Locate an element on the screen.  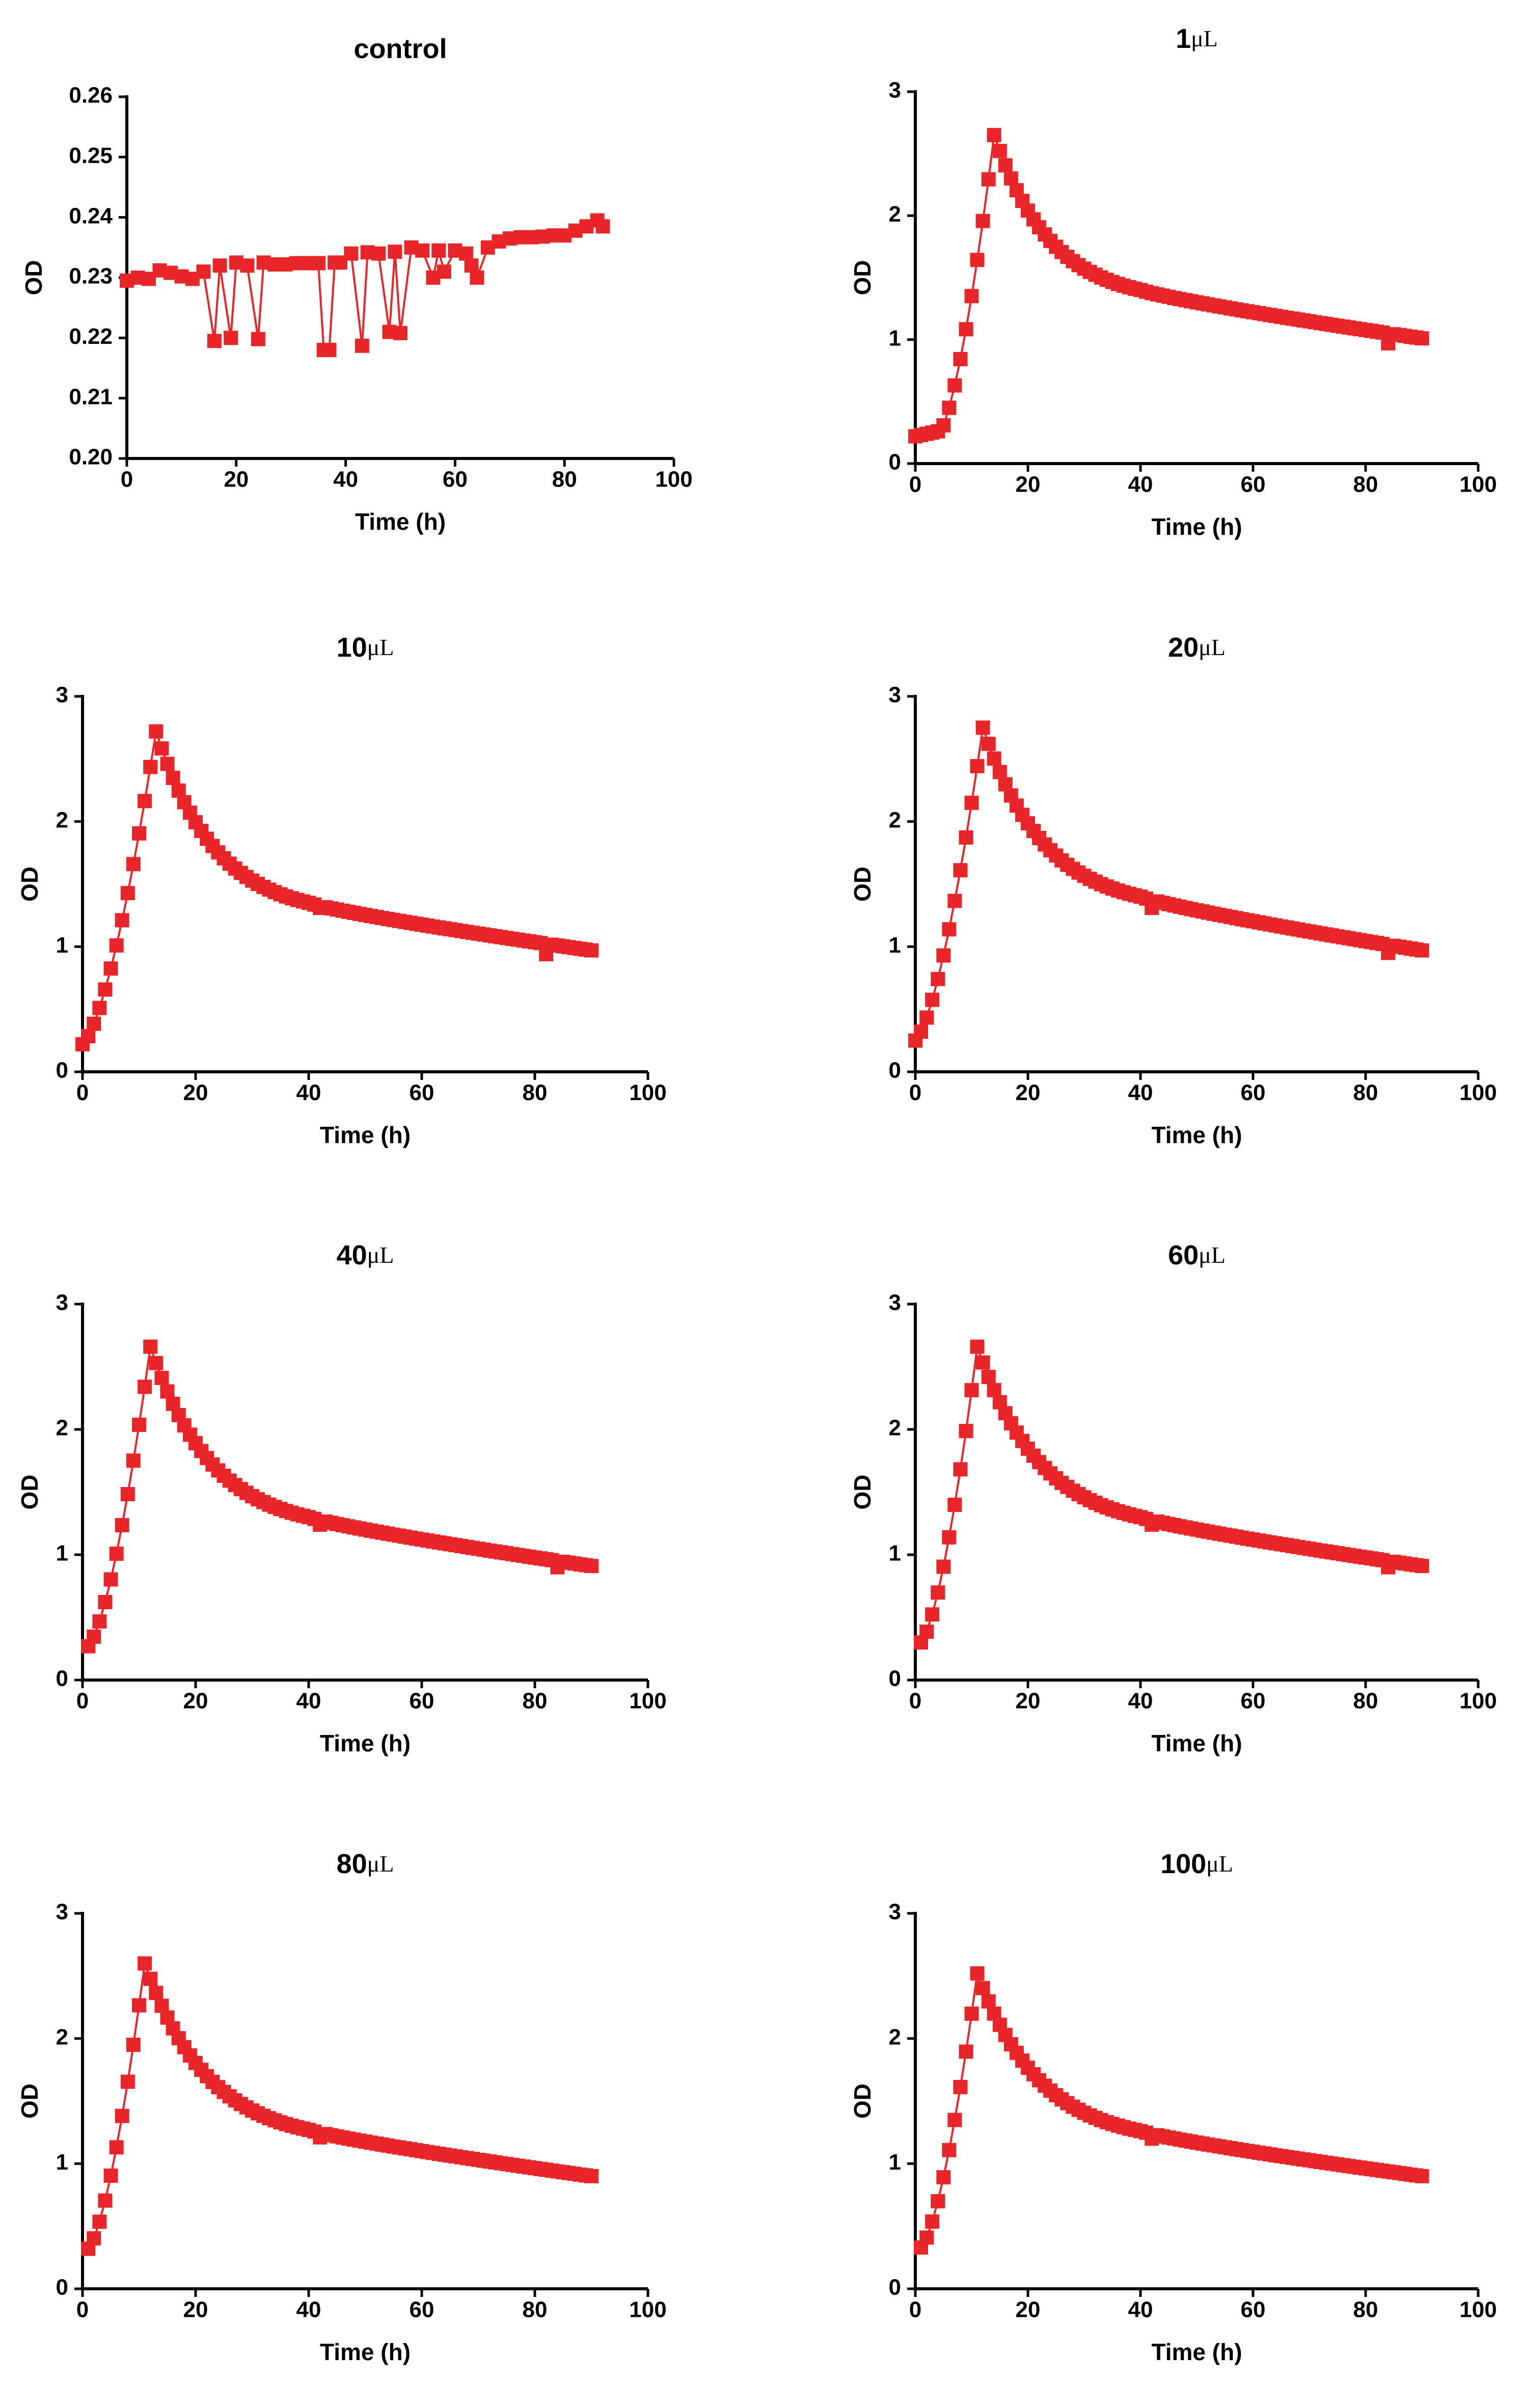
panel-title-value: 40 is located at coordinates (352, 1255).